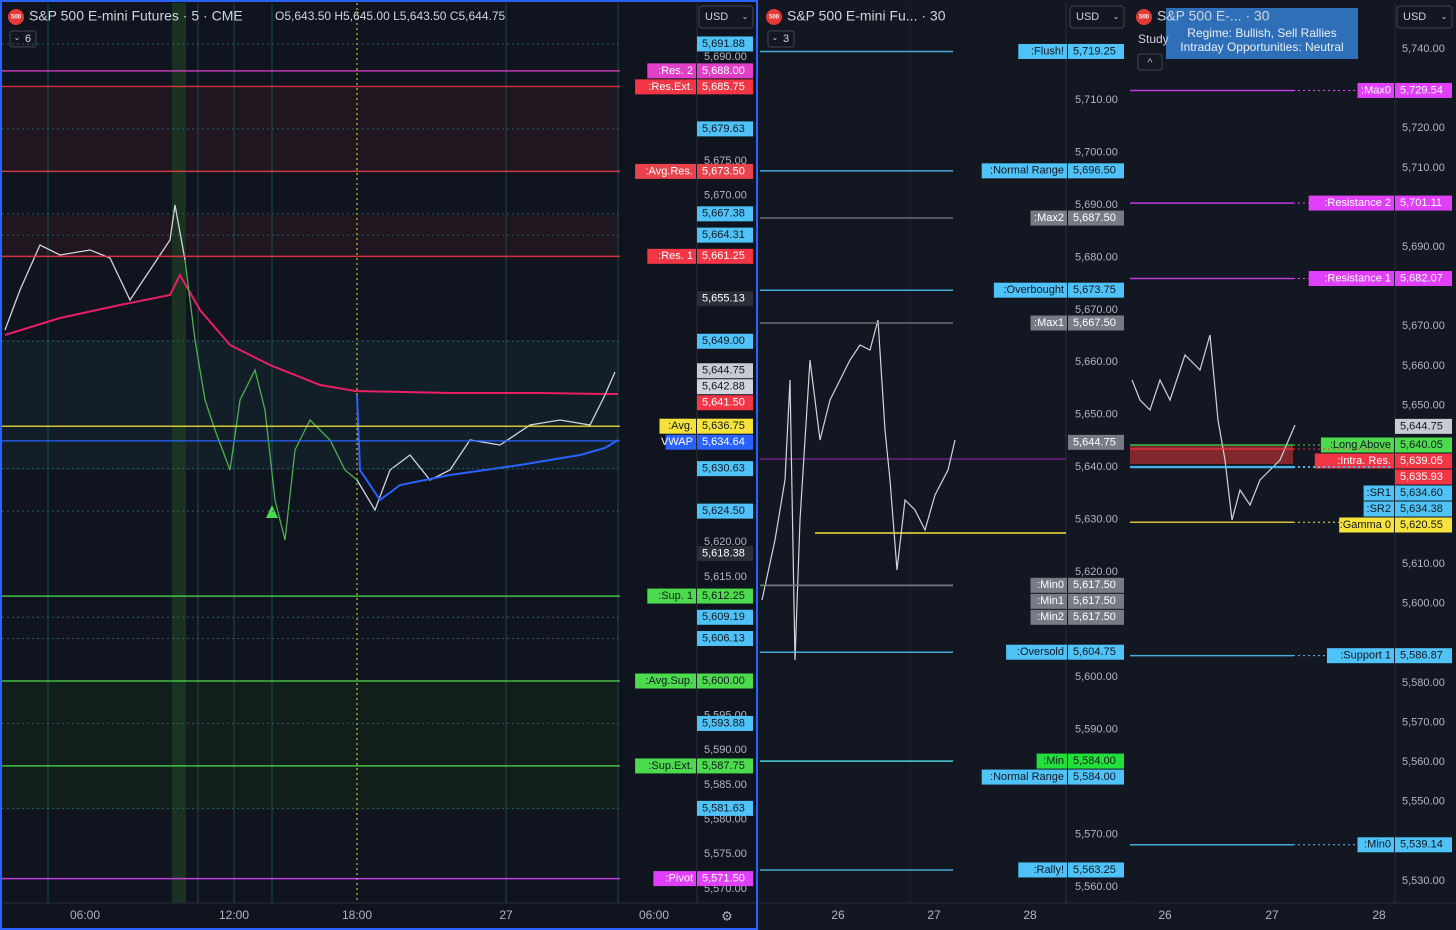 The width and height of the screenshot is (1456, 930). I want to click on price-label: 5,571.50, so click(723, 879).